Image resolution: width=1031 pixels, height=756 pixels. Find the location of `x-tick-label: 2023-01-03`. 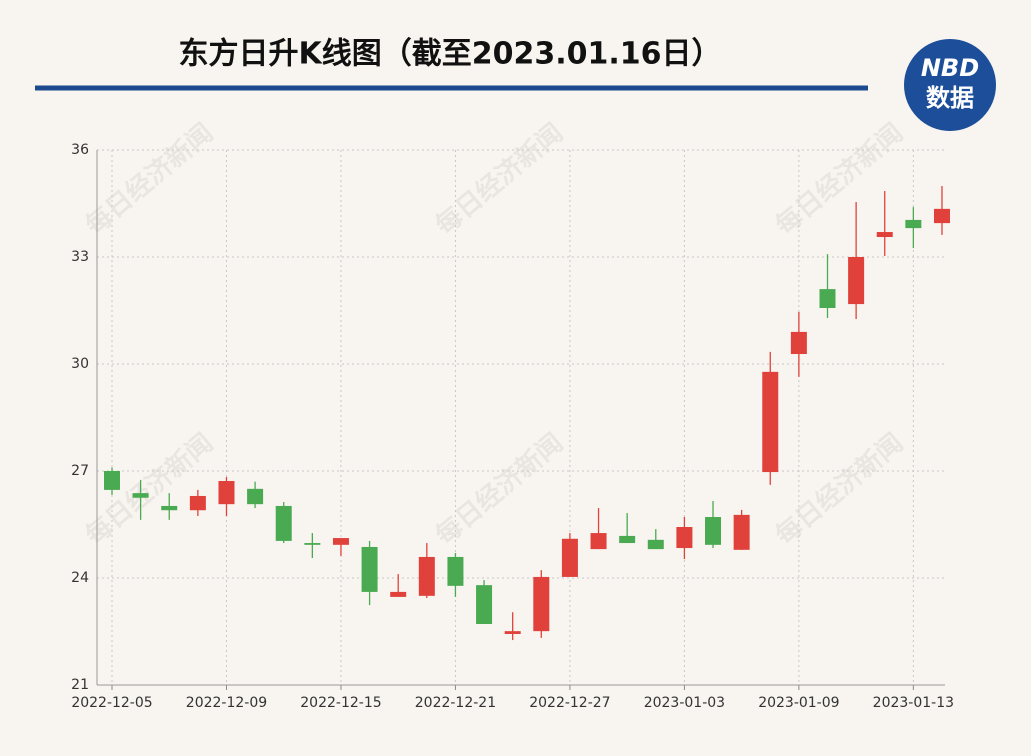

x-tick-label: 2023-01-03 is located at coordinates (684, 703).